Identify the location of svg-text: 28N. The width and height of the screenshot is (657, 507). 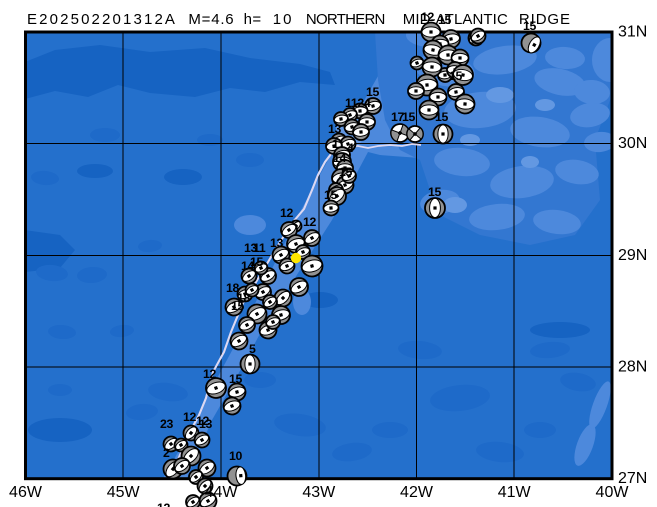
(632, 367).